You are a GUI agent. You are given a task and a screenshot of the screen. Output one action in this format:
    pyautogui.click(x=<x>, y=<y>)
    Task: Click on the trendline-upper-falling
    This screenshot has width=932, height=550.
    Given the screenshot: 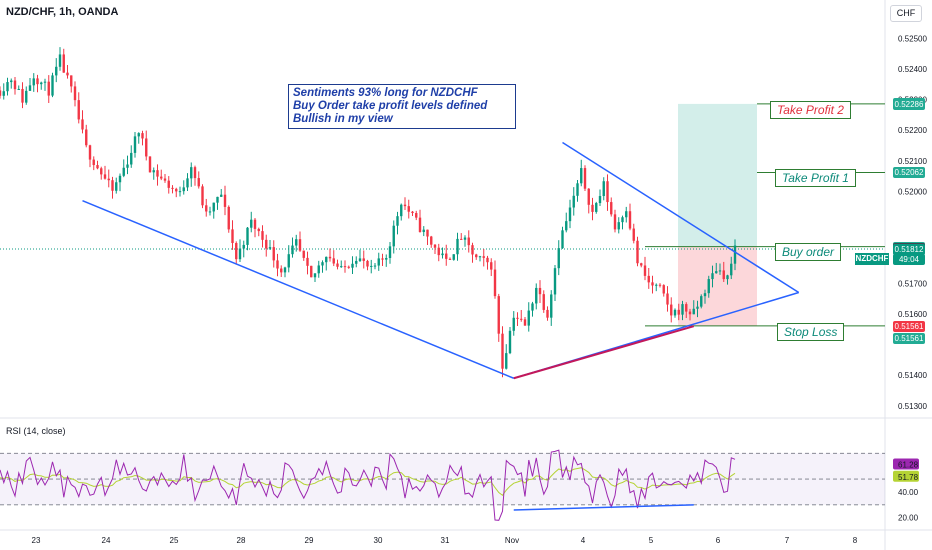 What is the action you would take?
    pyautogui.click(x=681, y=217)
    